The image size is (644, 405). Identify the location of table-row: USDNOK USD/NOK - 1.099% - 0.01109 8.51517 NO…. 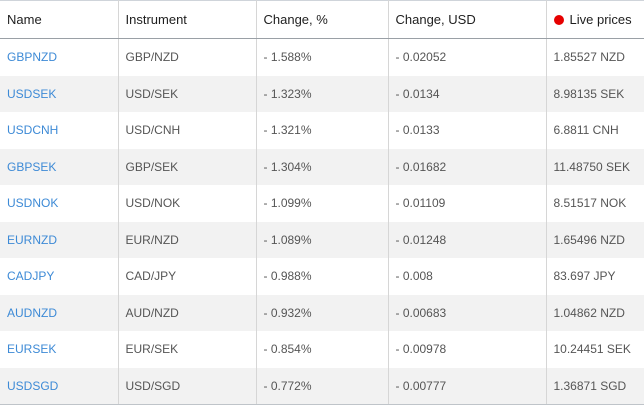
(322, 203).